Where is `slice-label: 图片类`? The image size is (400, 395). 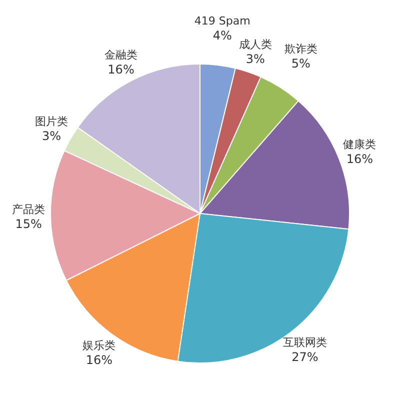
slice-label: 图片类 is located at coordinates (51, 121).